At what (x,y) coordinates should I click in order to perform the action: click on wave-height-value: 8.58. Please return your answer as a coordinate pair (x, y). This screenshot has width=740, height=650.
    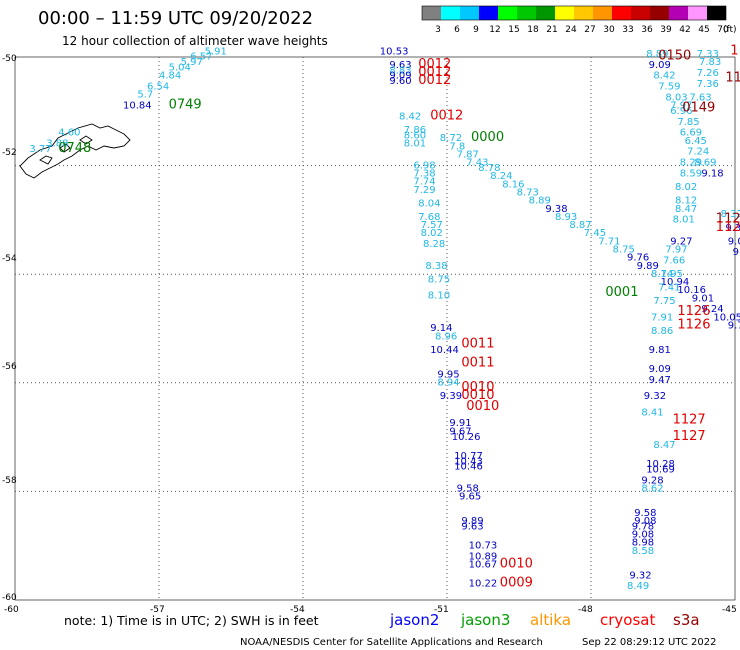
    Looking at the image, I should click on (643, 551).